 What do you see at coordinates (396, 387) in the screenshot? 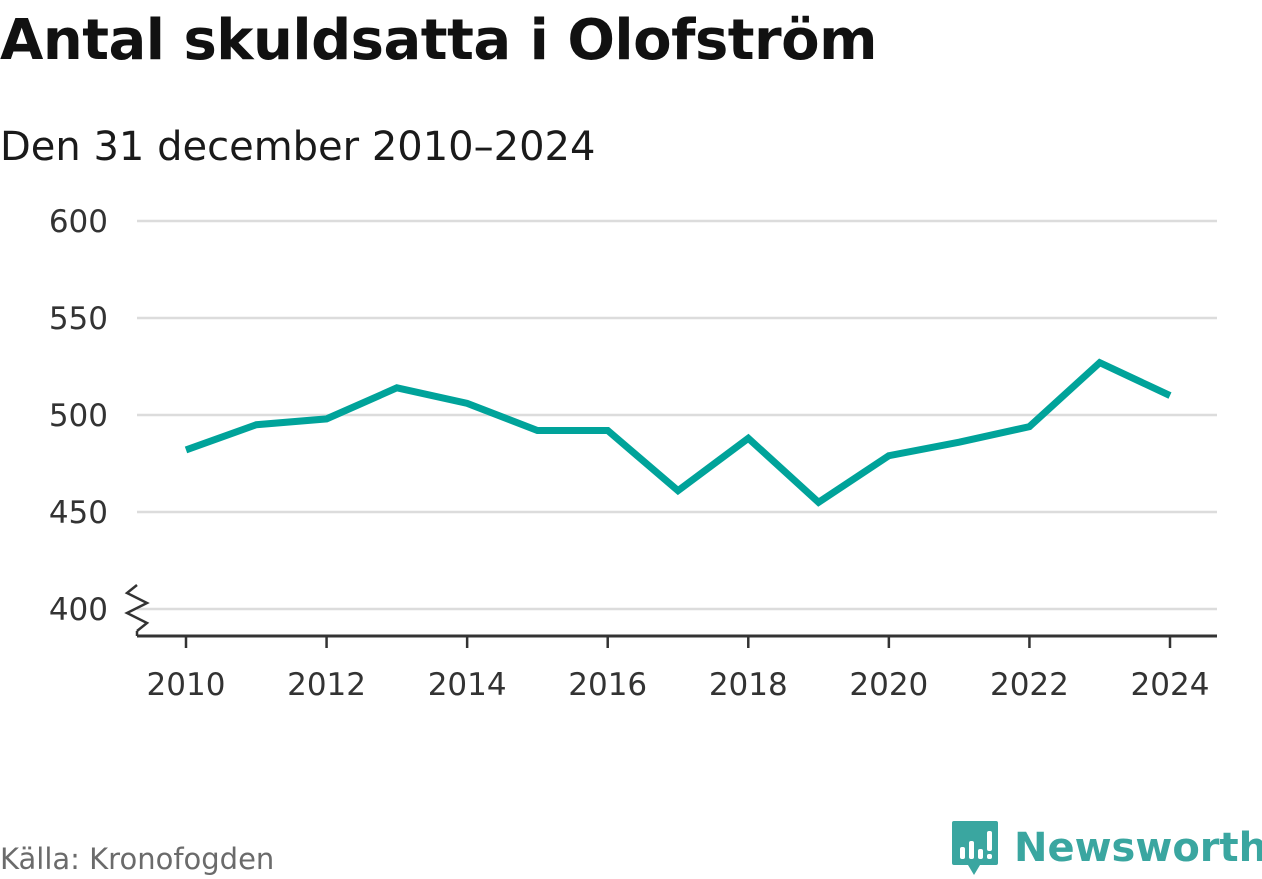
I see `data-point-2013` at bounding box center [396, 387].